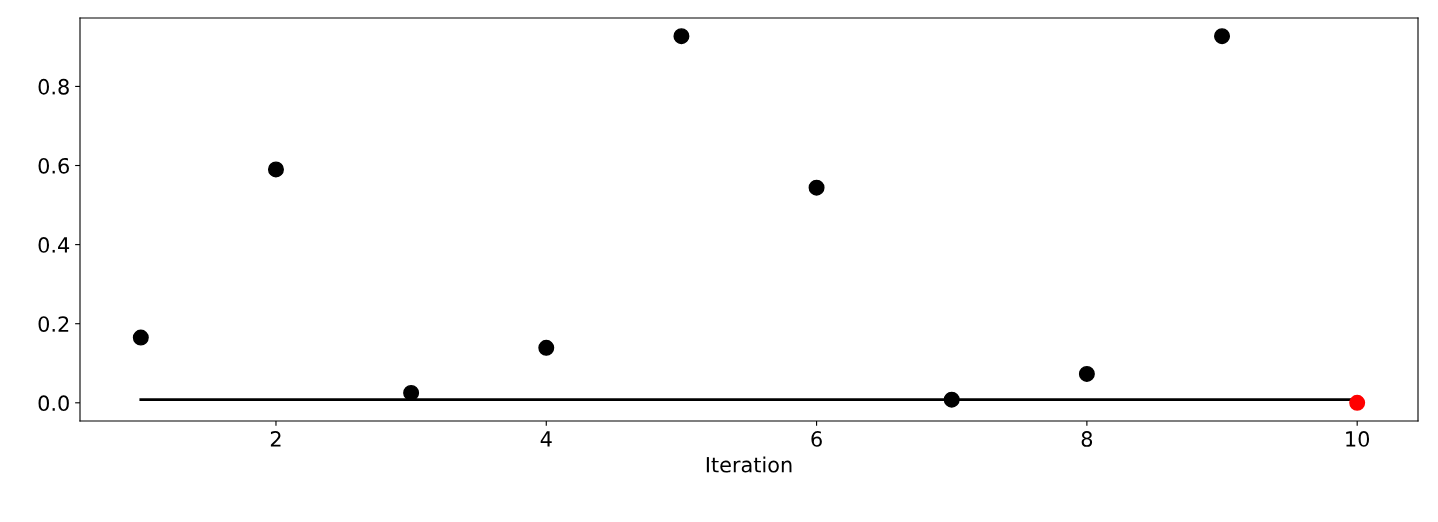  What do you see at coordinates (54, 245) in the screenshot?
I see `y-tick-label: 0.4` at bounding box center [54, 245].